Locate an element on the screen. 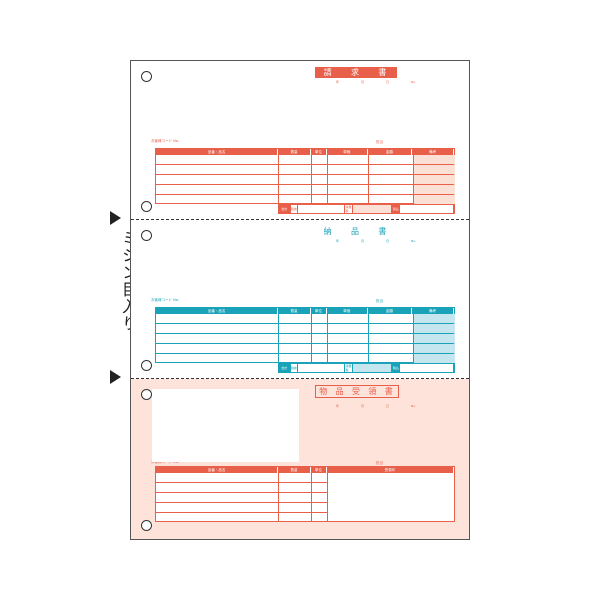 This screenshot has height=600, width=600. title-char: 受 is located at coordinates (356, 391).